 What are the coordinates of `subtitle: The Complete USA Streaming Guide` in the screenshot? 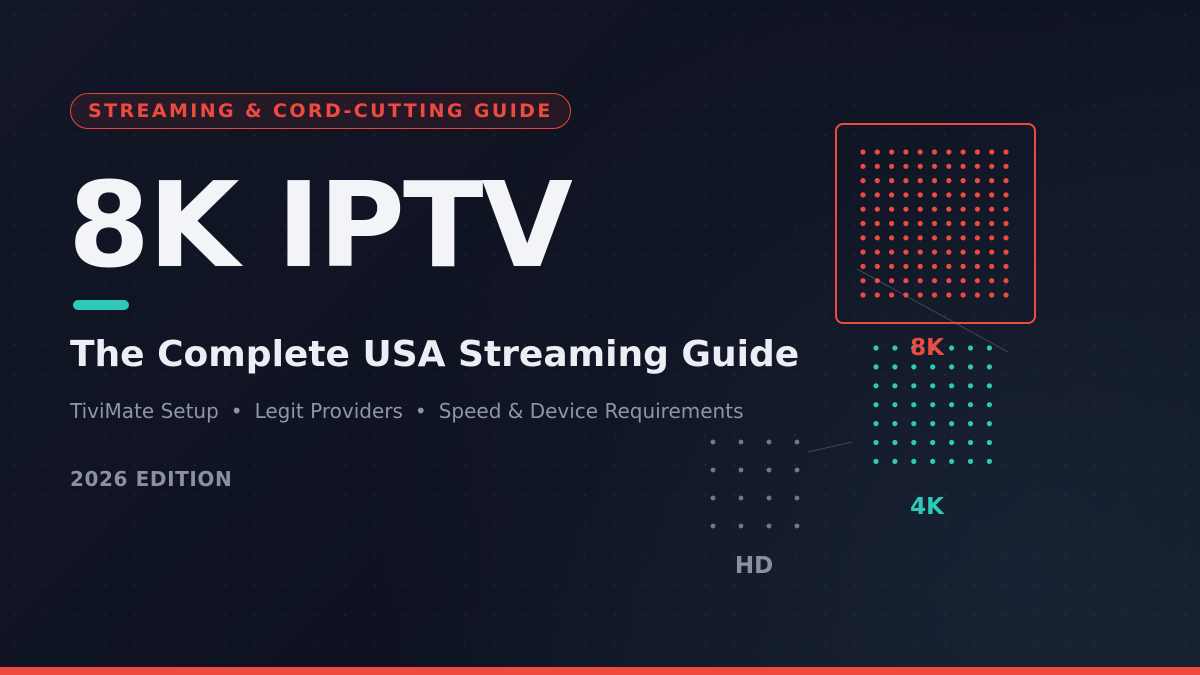 It's located at (435, 354).